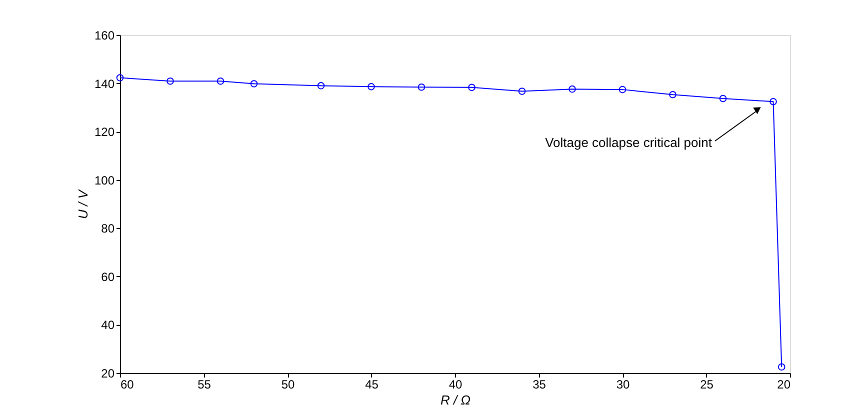 Image resolution: width=851 pixels, height=418 pixels. What do you see at coordinates (288, 385) in the screenshot?
I see `x-tick-label: 50` at bounding box center [288, 385].